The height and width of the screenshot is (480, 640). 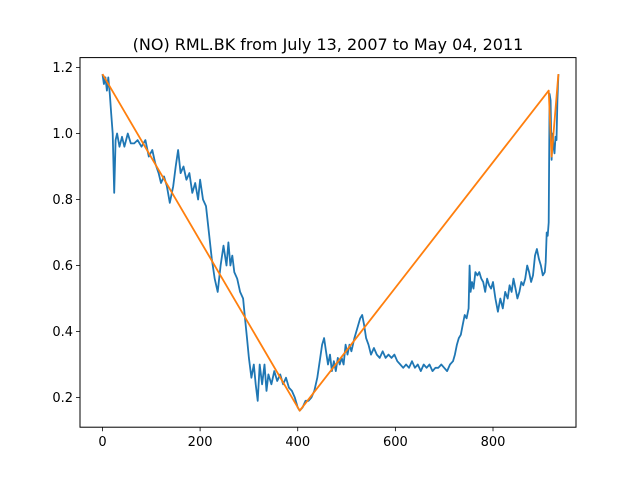 What do you see at coordinates (62, 134) in the screenshot?
I see `y-tick-label: 1.0` at bounding box center [62, 134].